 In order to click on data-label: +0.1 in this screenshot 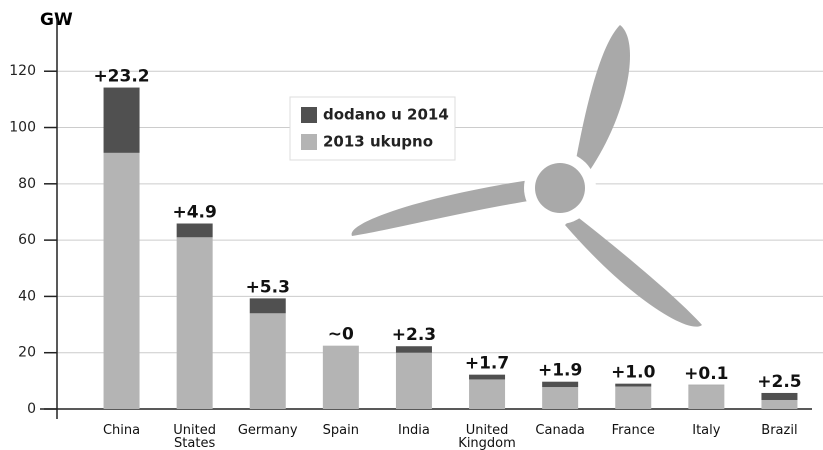, I will do `click(706, 374)`.